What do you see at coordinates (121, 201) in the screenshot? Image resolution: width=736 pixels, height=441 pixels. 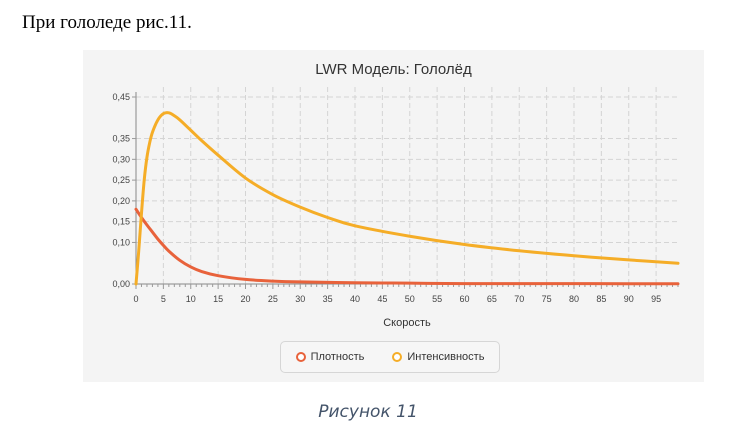 I see `y-tick-label: 0,20` at bounding box center [121, 201].